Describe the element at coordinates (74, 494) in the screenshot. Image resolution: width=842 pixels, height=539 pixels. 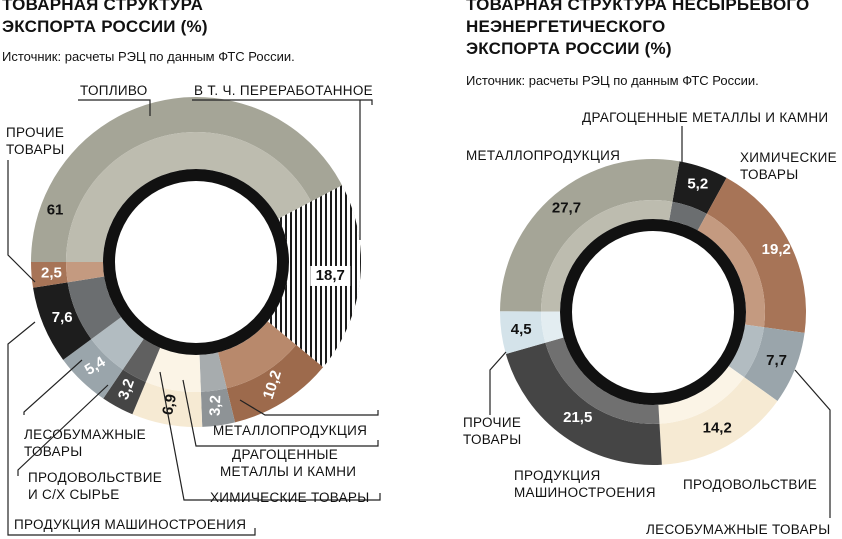
I see `chart1-label-food-2: И С/Х СЫРЬЕ` at that location.